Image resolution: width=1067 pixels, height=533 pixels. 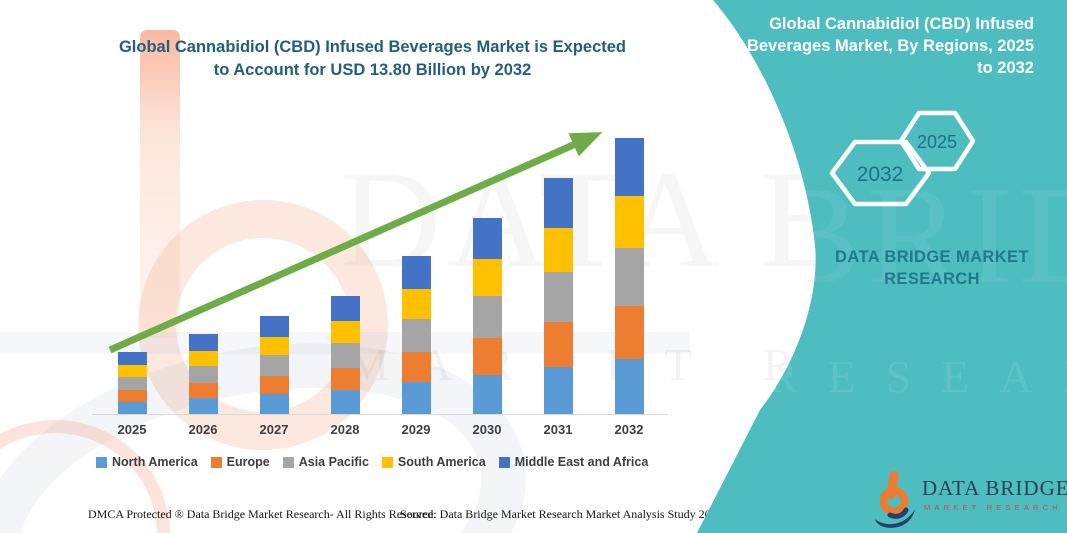 What do you see at coordinates (441, 462) in the screenshot?
I see `legend-label: South America` at bounding box center [441, 462].